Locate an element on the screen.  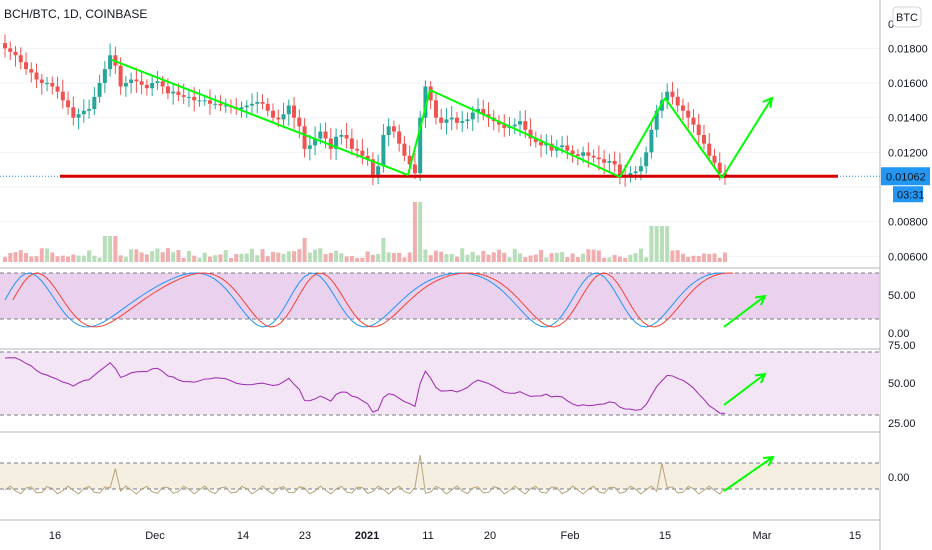
time-tick: 15 is located at coordinates (665, 536).